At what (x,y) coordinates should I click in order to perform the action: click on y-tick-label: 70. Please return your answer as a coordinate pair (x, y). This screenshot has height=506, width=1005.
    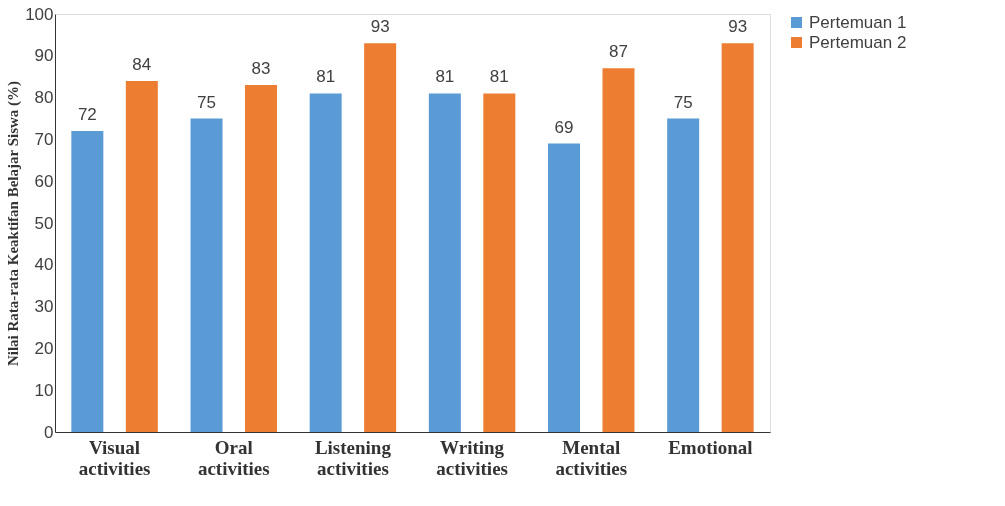
    Looking at the image, I should click on (44, 139).